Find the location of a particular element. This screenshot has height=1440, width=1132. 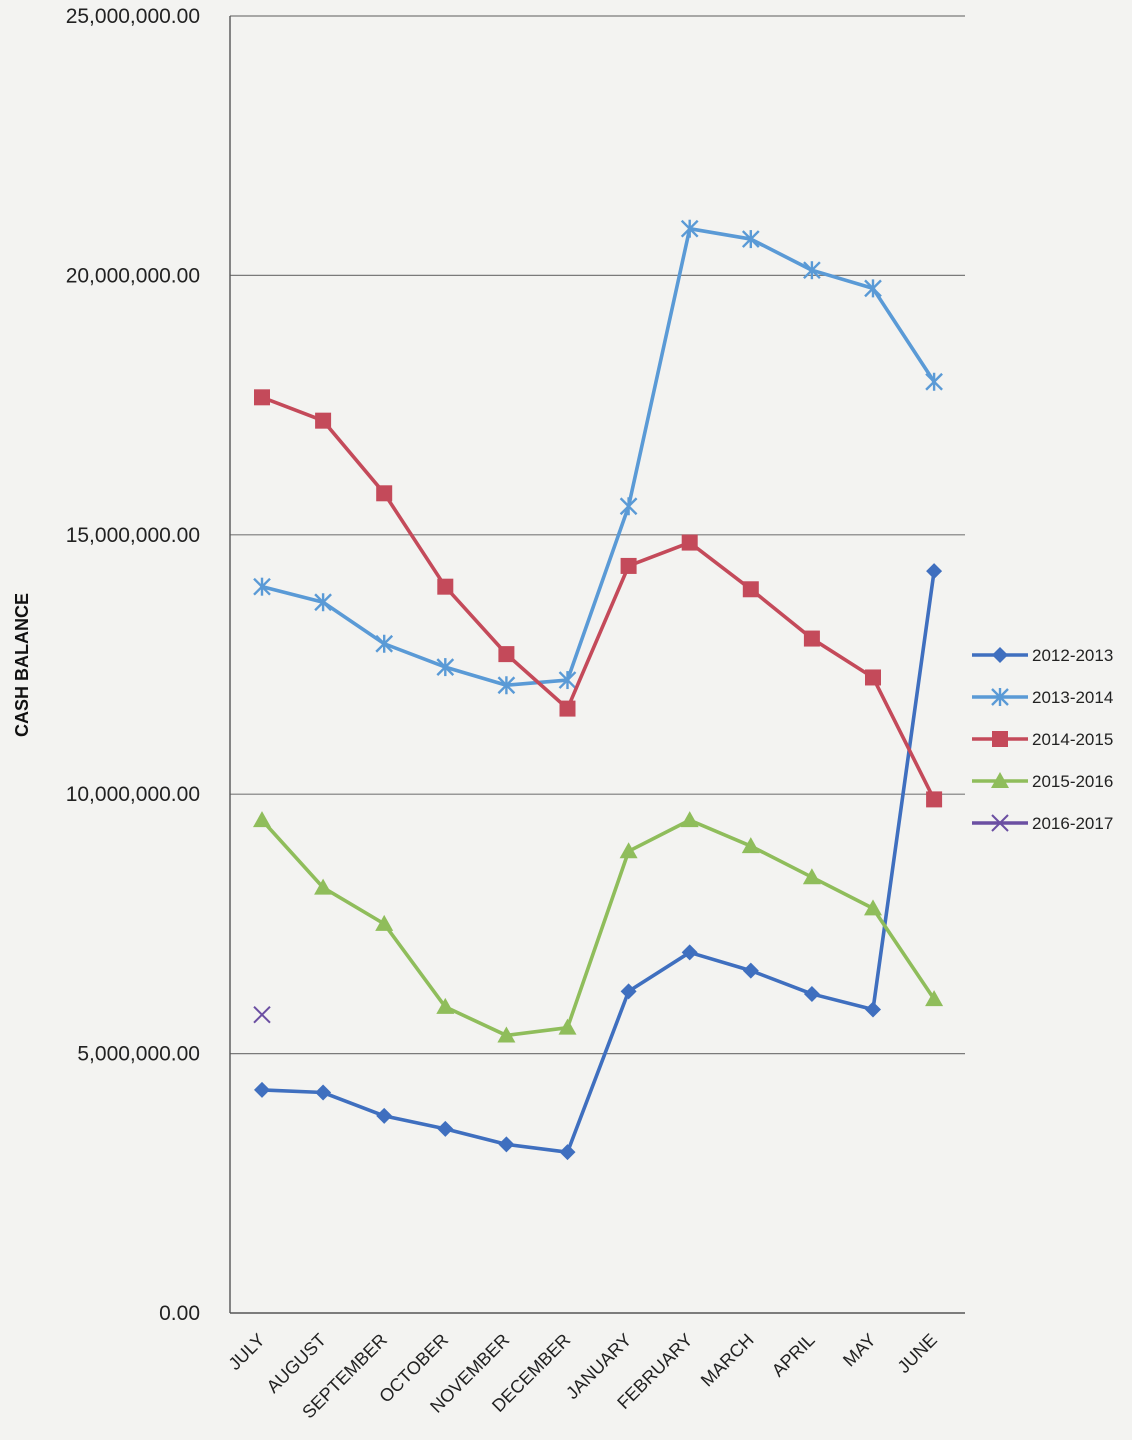

y-tick-label: 25,000,000.00 is located at coordinates (133, 16).